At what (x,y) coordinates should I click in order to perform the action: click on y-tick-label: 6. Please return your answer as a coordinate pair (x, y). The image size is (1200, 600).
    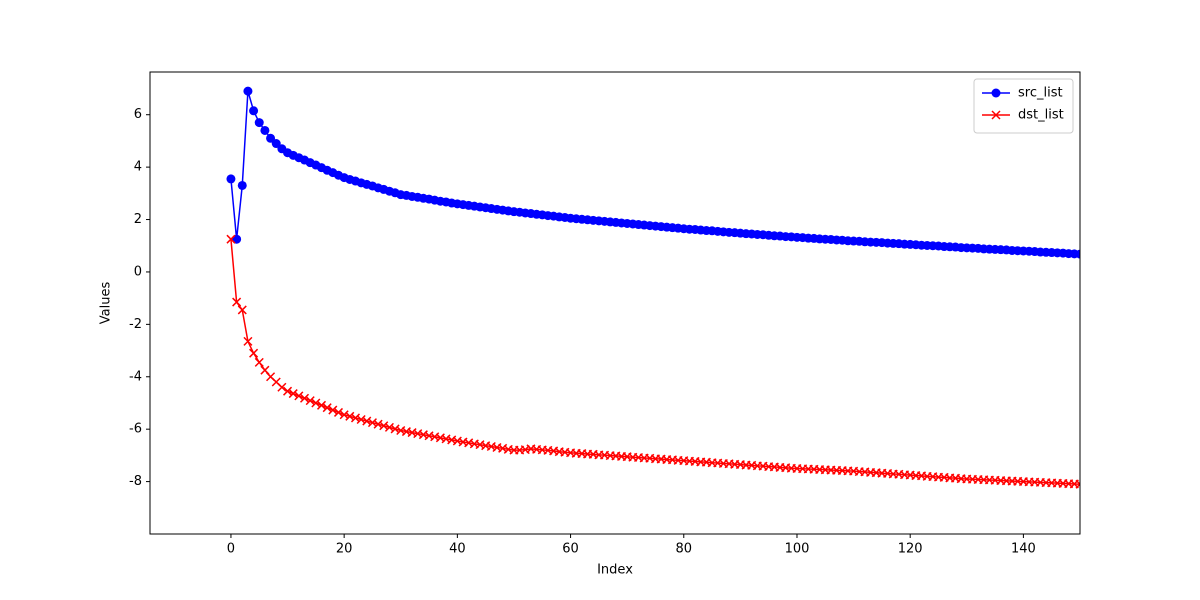
    Looking at the image, I should click on (138, 114).